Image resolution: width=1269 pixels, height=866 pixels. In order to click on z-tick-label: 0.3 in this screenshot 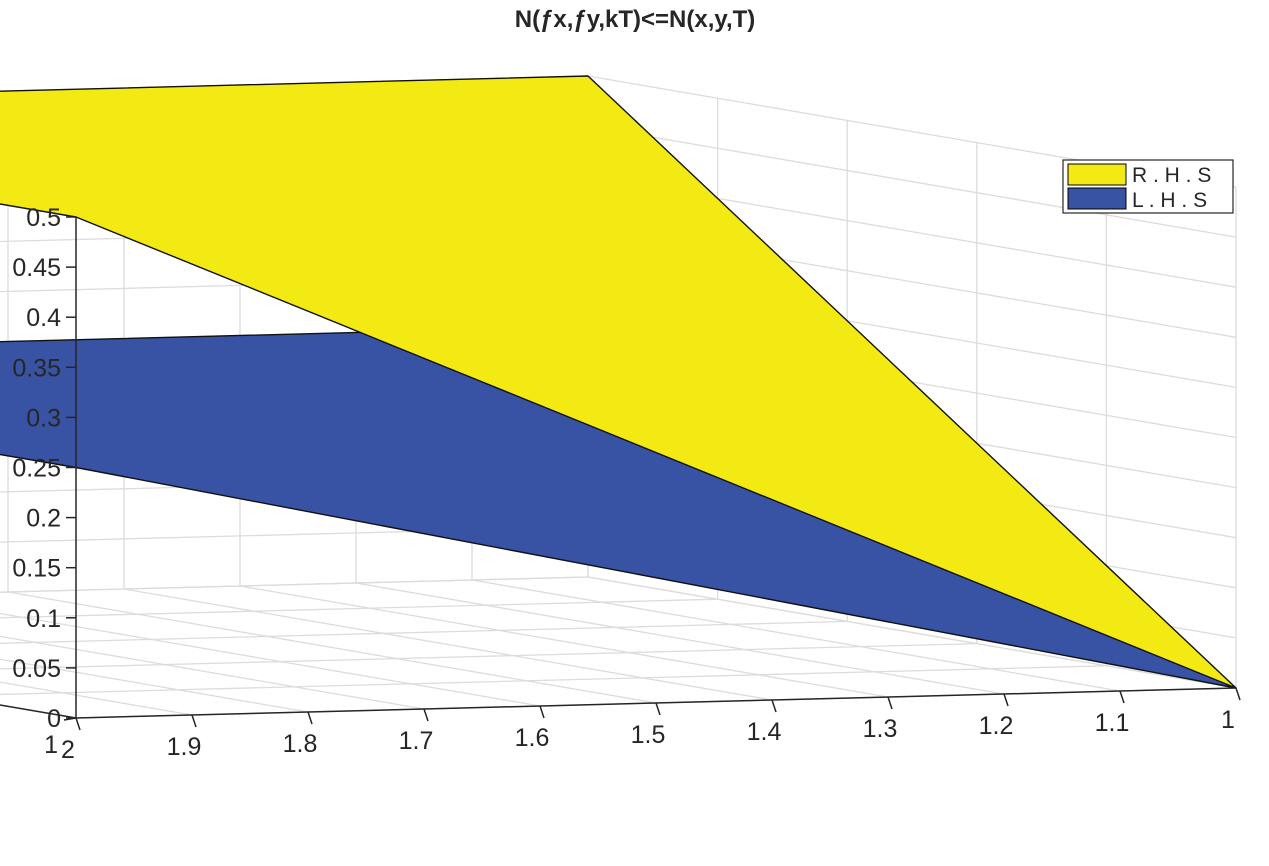, I will do `click(43, 418)`.